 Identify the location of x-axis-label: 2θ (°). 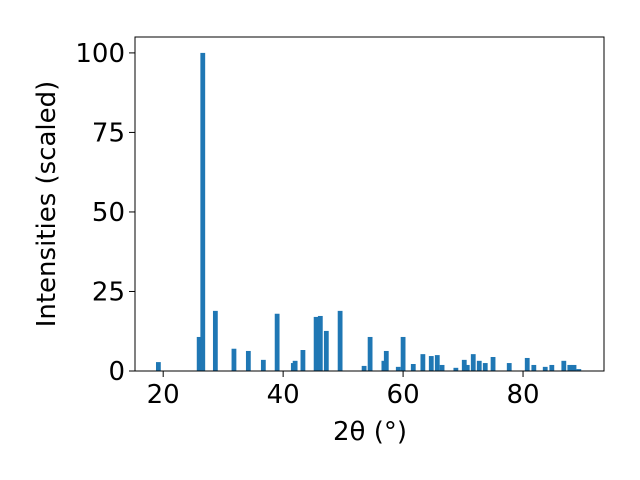
(370, 432).